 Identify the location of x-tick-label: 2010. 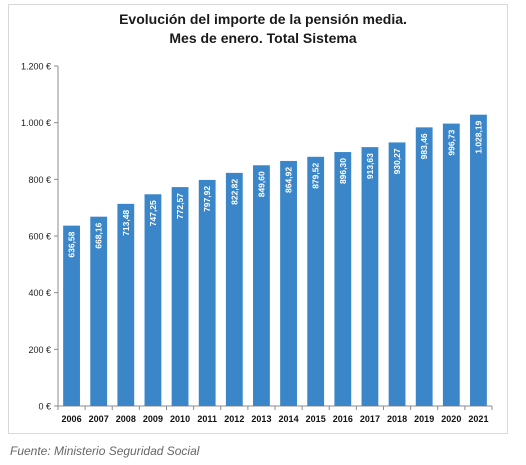
(180, 419).